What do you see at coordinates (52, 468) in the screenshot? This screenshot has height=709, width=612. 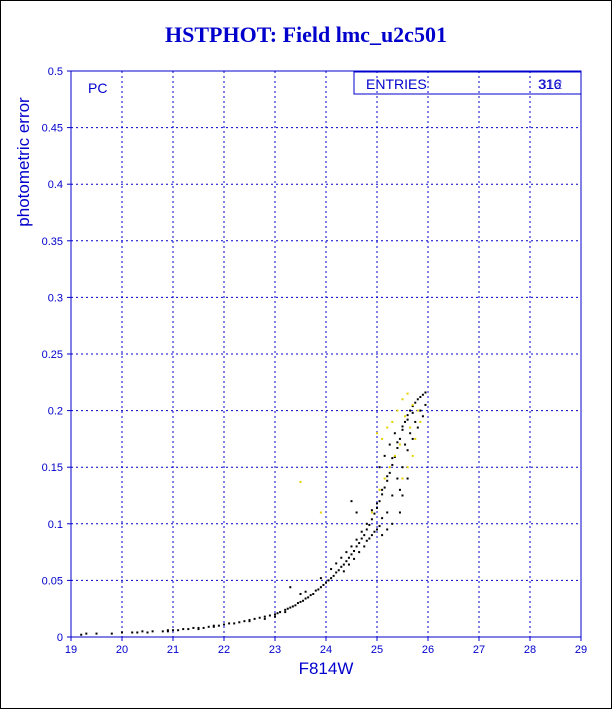 I see `y-tick-label: 0.15` at bounding box center [52, 468].